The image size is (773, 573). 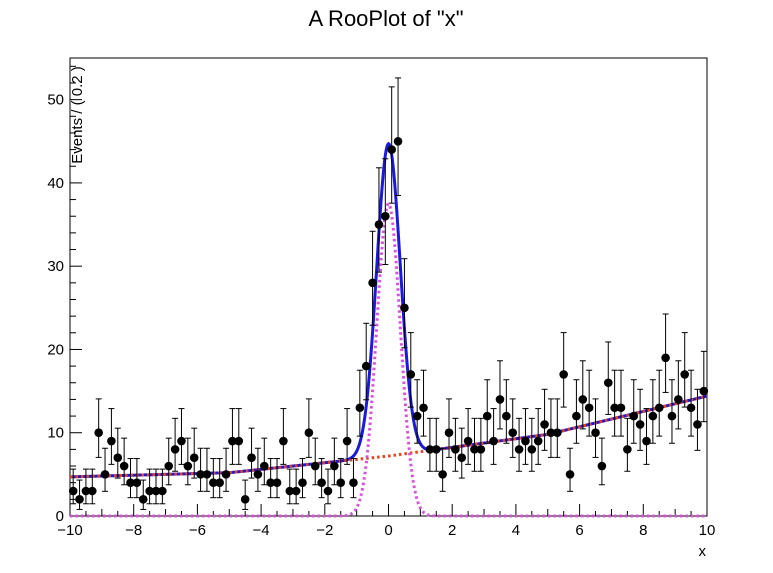 What do you see at coordinates (55, 433) in the screenshot?
I see `y-tick-label: 10` at bounding box center [55, 433].